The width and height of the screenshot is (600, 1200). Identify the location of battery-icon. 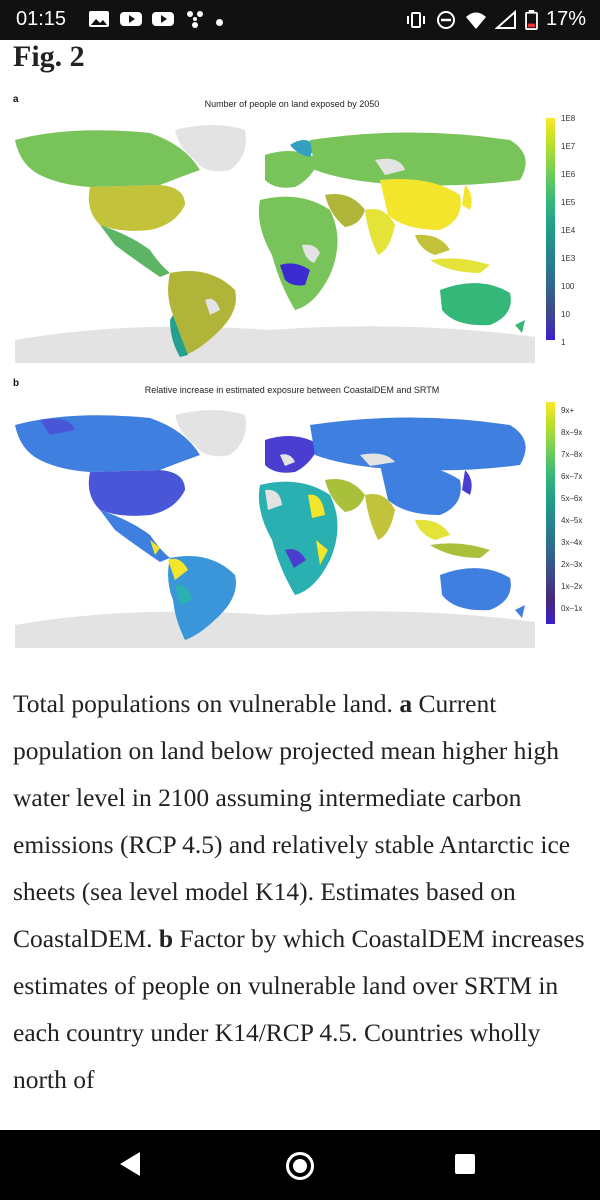
(531, 19).